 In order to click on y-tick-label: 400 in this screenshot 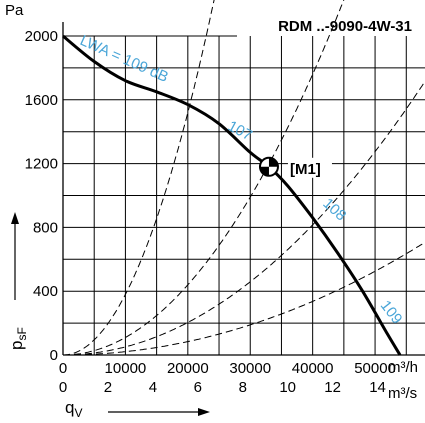, I will do `click(45, 291)`.